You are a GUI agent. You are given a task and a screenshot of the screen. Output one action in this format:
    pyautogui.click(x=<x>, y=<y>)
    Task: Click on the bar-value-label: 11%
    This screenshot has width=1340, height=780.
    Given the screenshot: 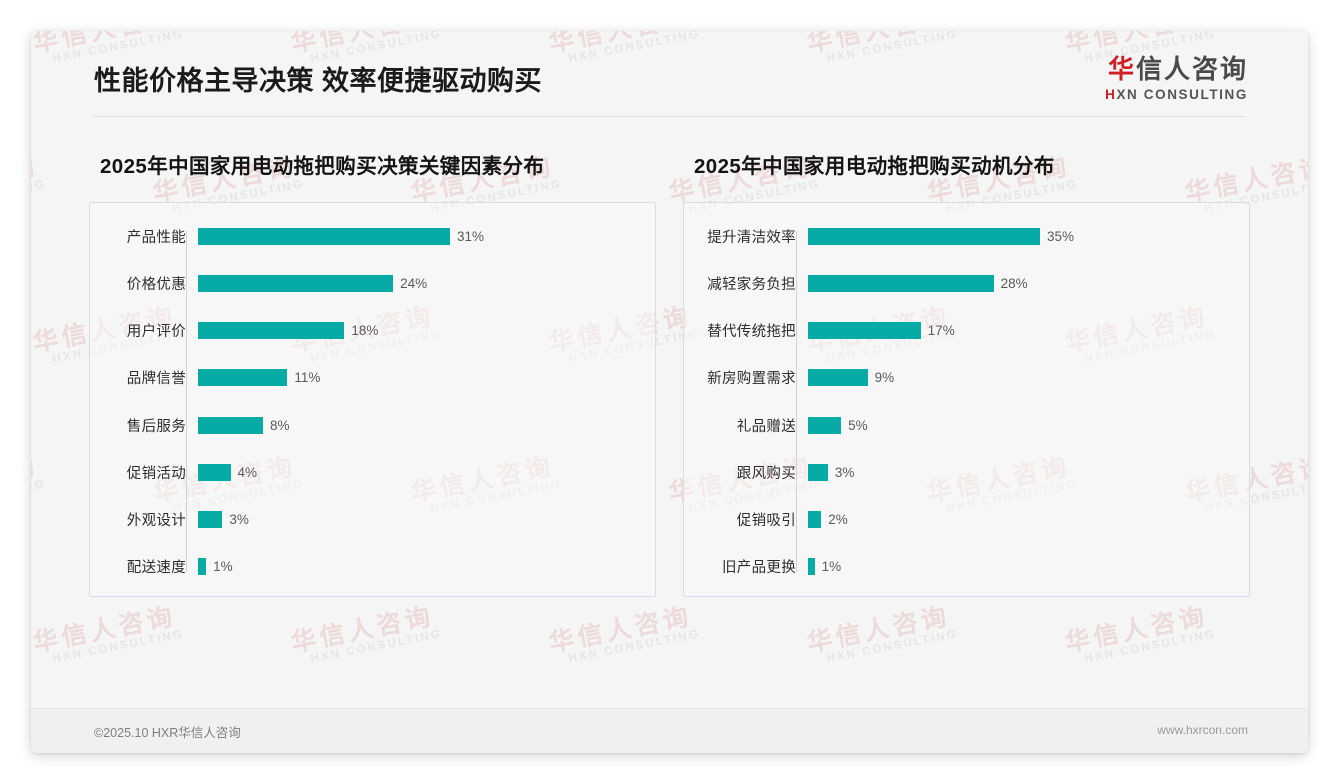 What is the action you would take?
    pyautogui.click(x=307, y=378)
    